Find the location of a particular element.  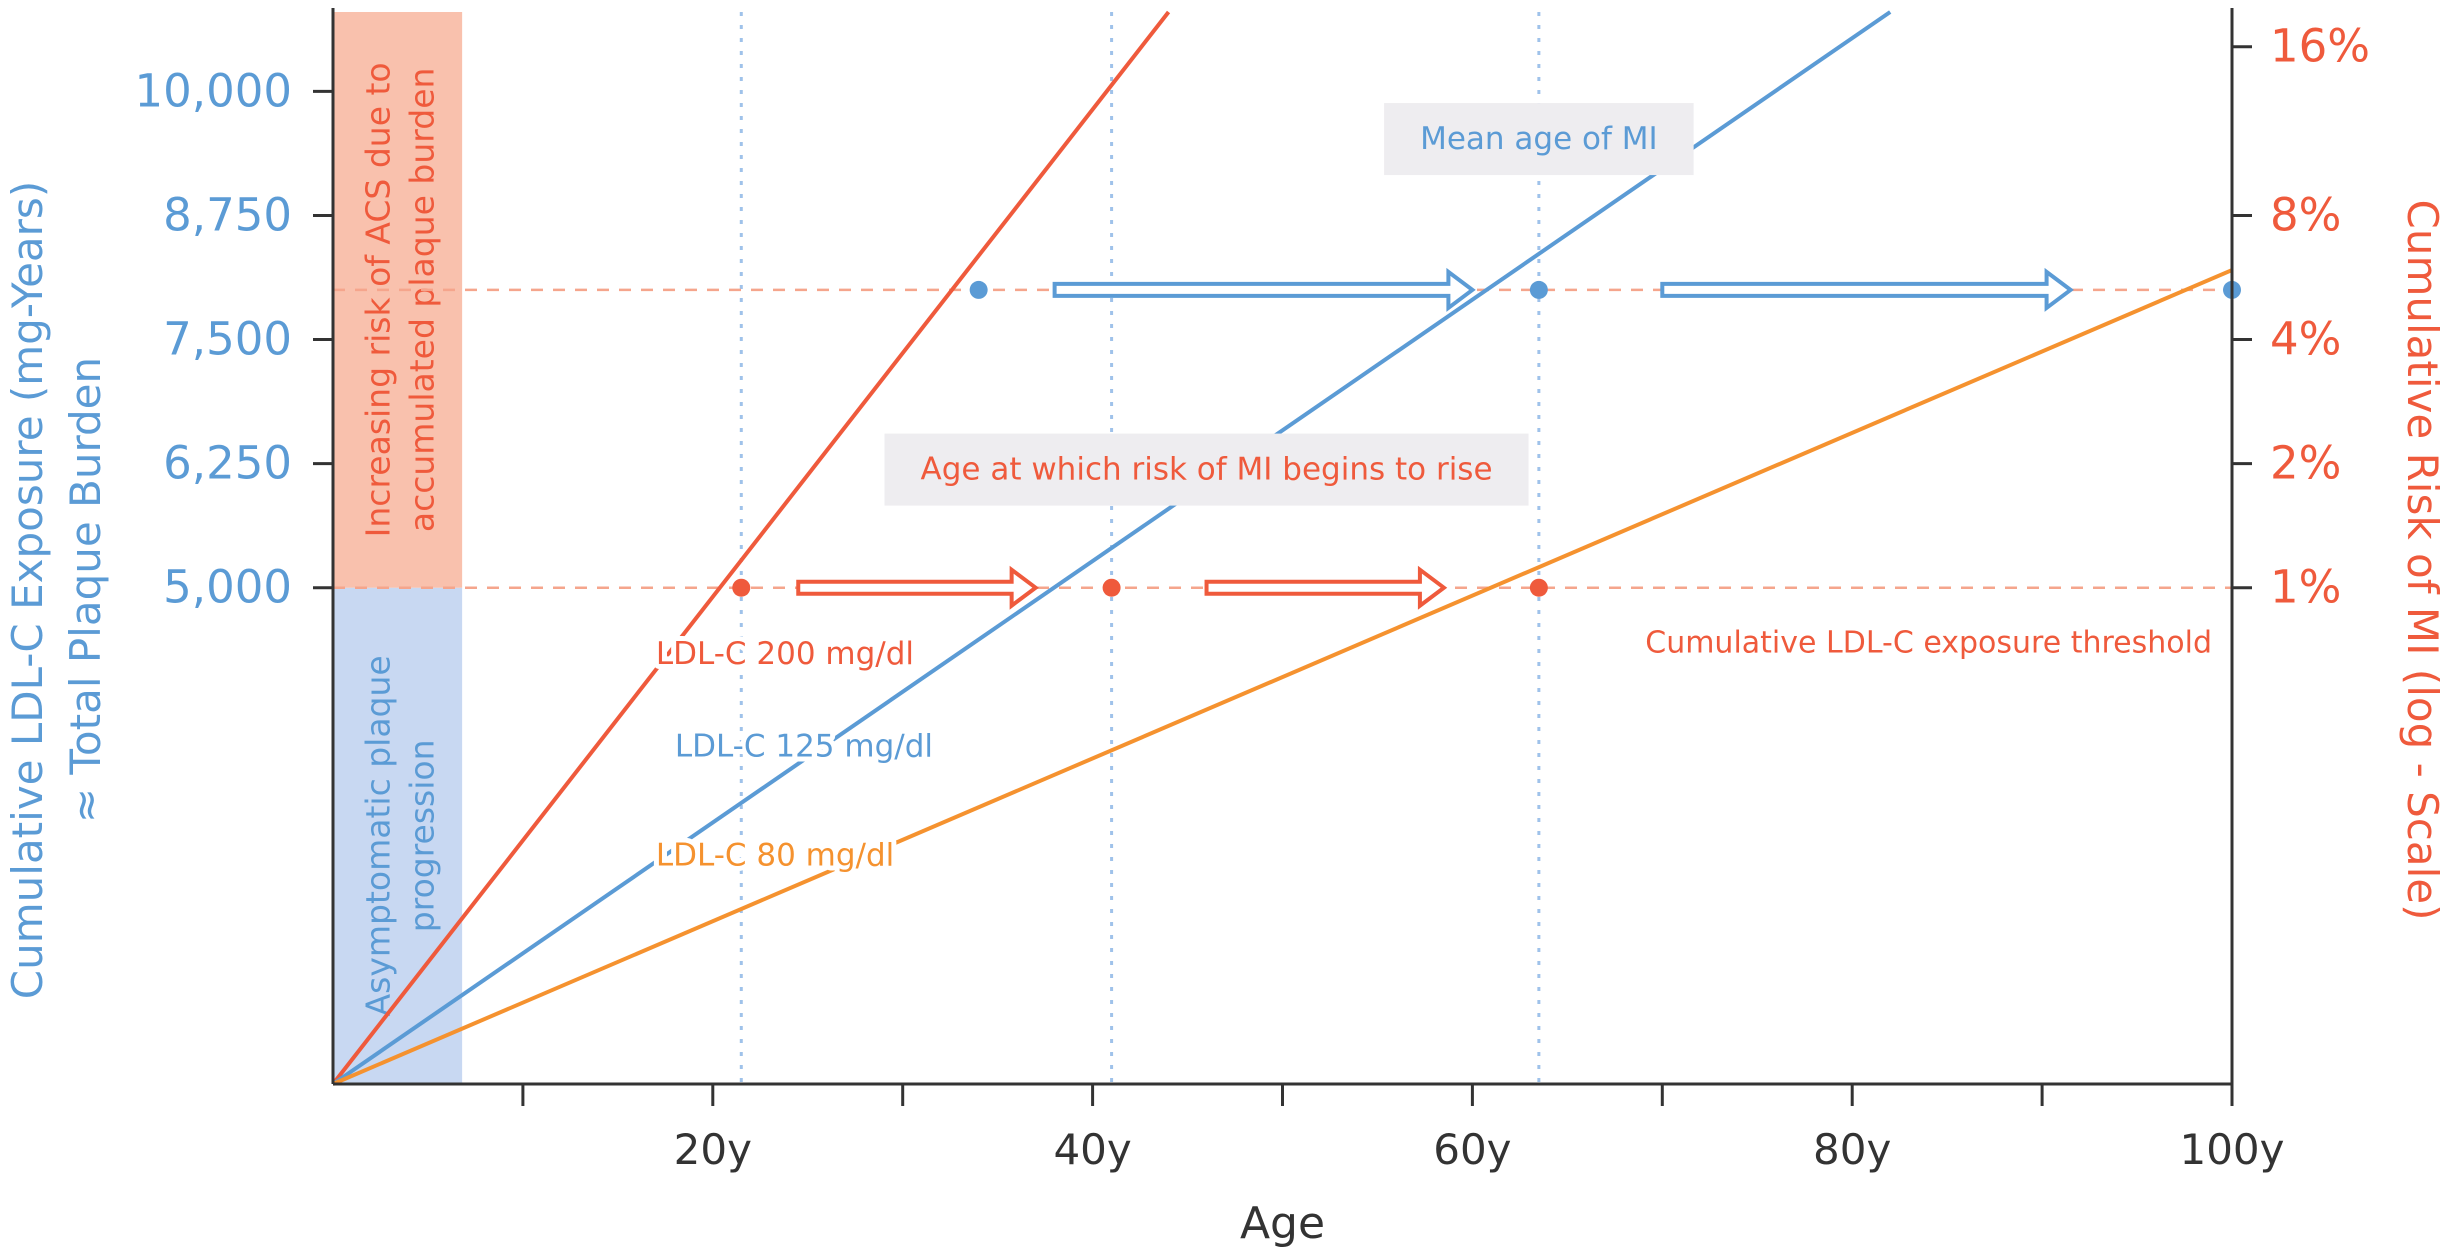

band-label-line: Asymptomatic plaque is located at coordinates (378, 835).